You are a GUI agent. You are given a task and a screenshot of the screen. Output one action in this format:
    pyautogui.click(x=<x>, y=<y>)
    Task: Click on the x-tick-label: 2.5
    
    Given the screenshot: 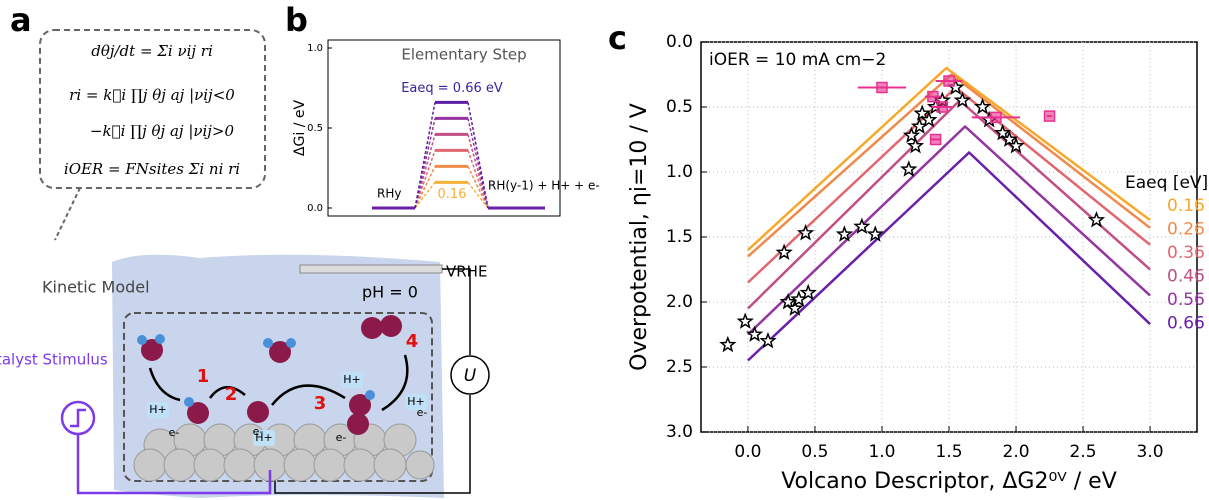 What is the action you would take?
    pyautogui.click(x=1083, y=452)
    